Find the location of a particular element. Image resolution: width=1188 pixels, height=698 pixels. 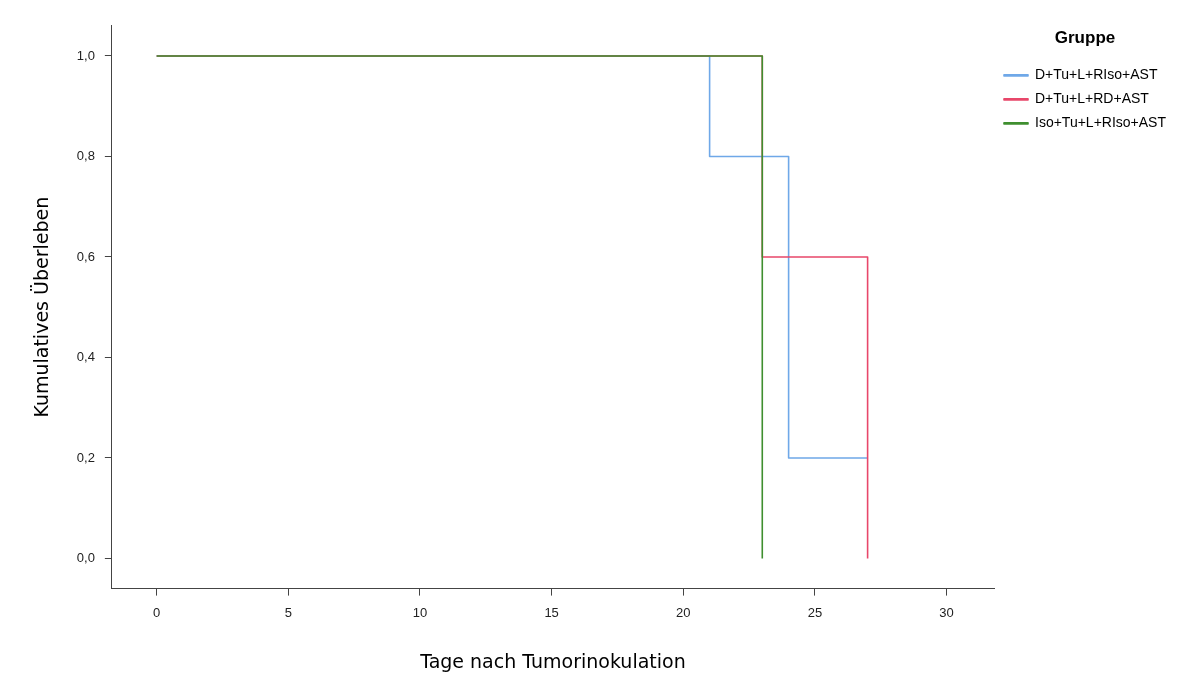

y-tick-label: 1,0 is located at coordinates (85, 55).